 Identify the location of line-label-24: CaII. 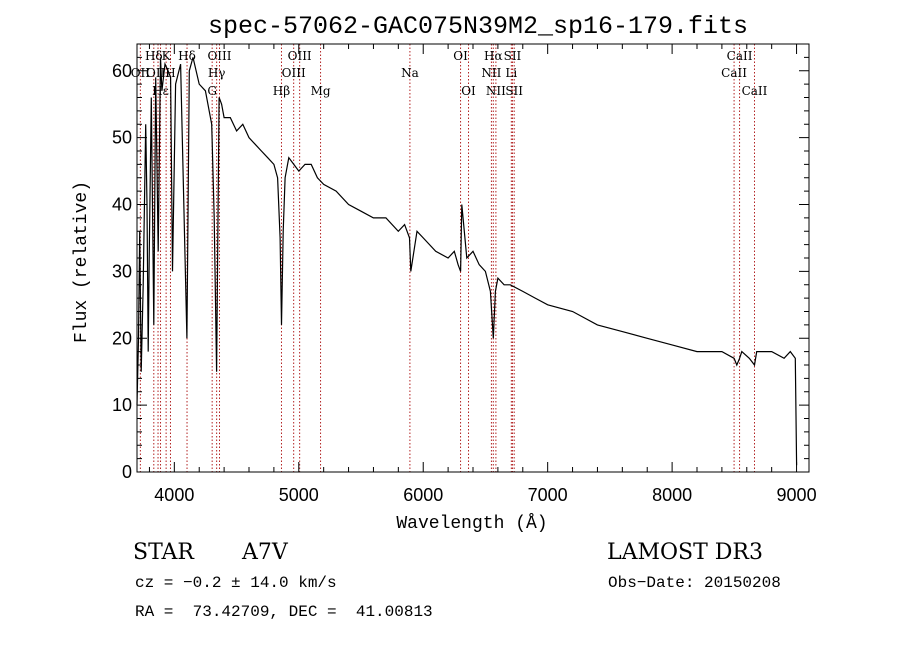
(734, 73).